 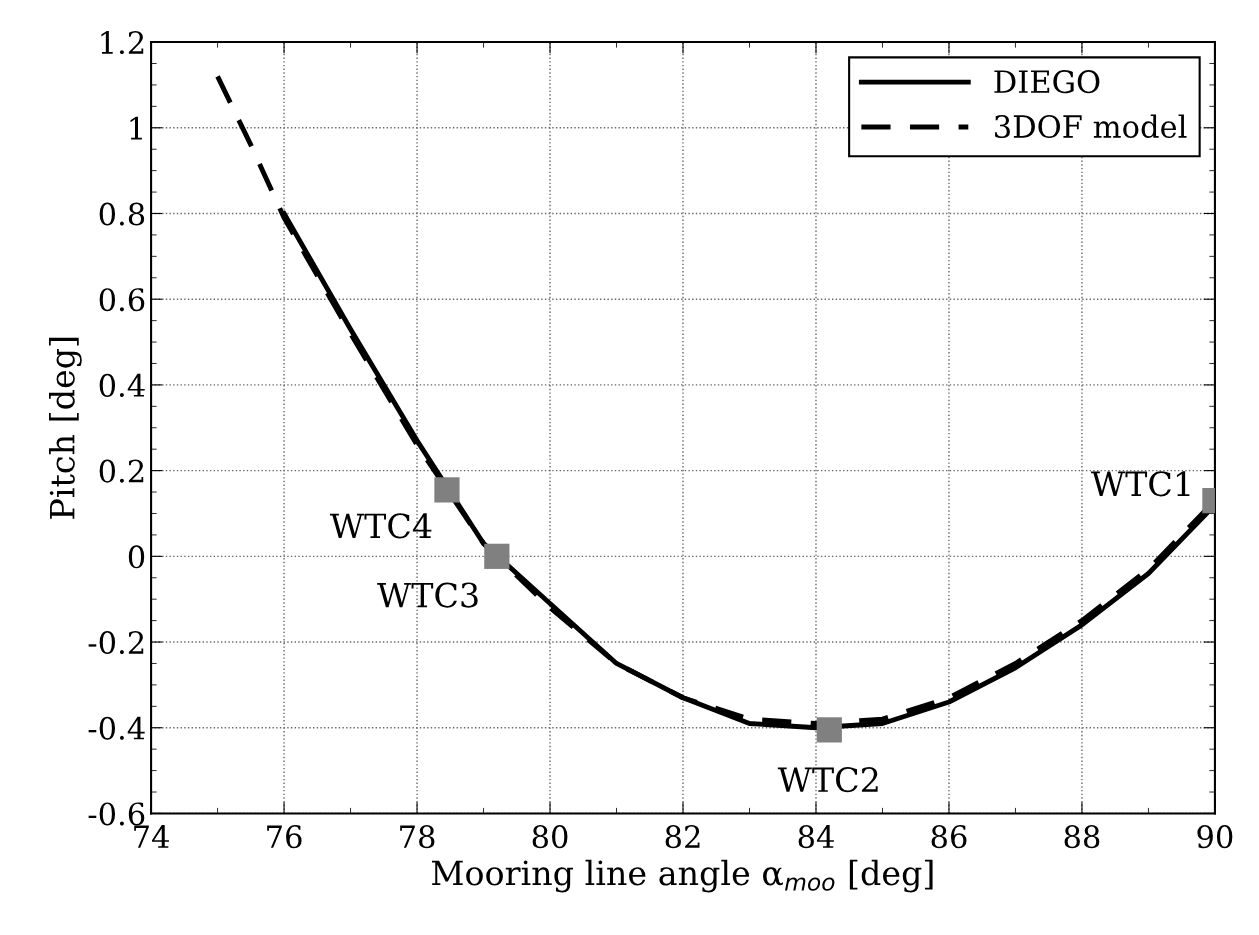 I want to click on x-tick-label: 86, so click(x=949, y=837).